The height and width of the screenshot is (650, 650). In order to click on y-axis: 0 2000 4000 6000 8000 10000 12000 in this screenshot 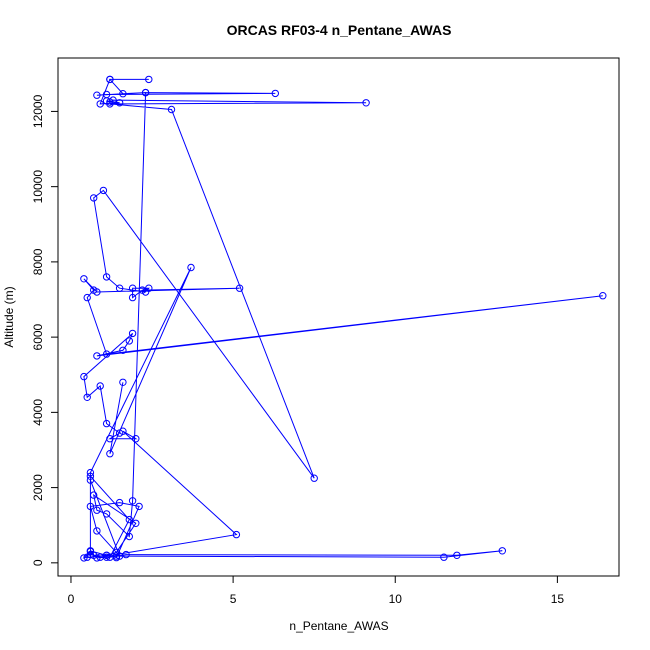, I will do `click(45, 330)`.